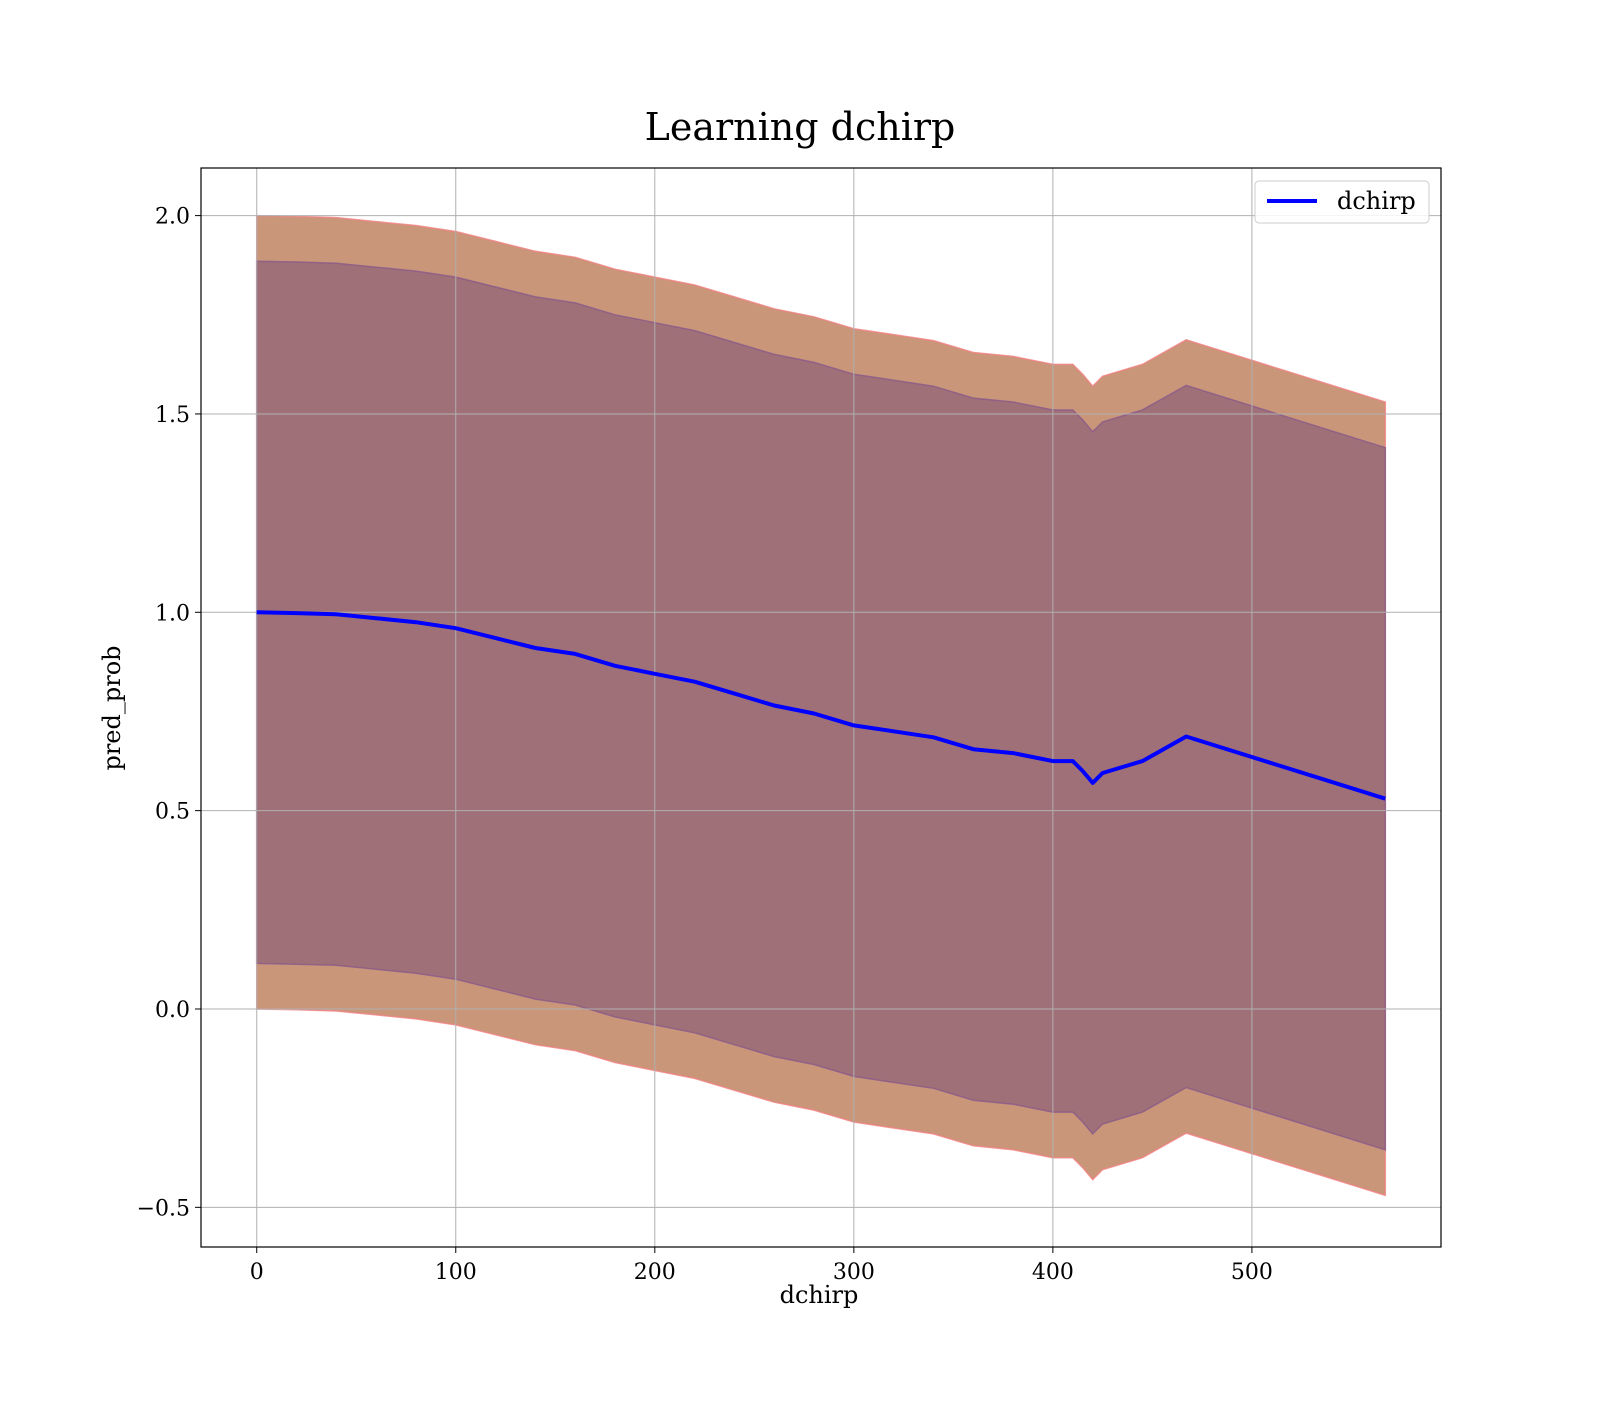  I want to click on x-tick-label: 500, so click(1252, 1272).